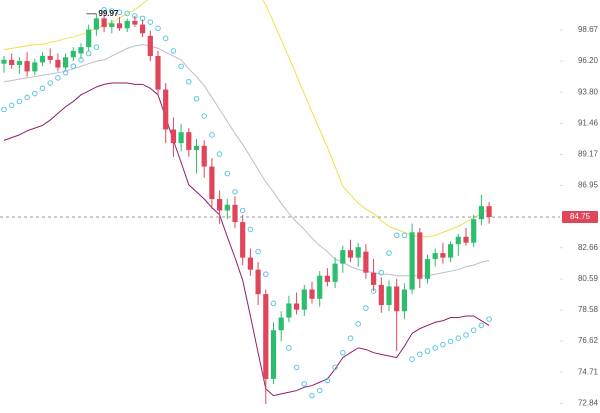 The width and height of the screenshot is (600, 413). Describe the element at coordinates (588, 122) in the screenshot. I see `y-tick-label: 91.46` at that location.